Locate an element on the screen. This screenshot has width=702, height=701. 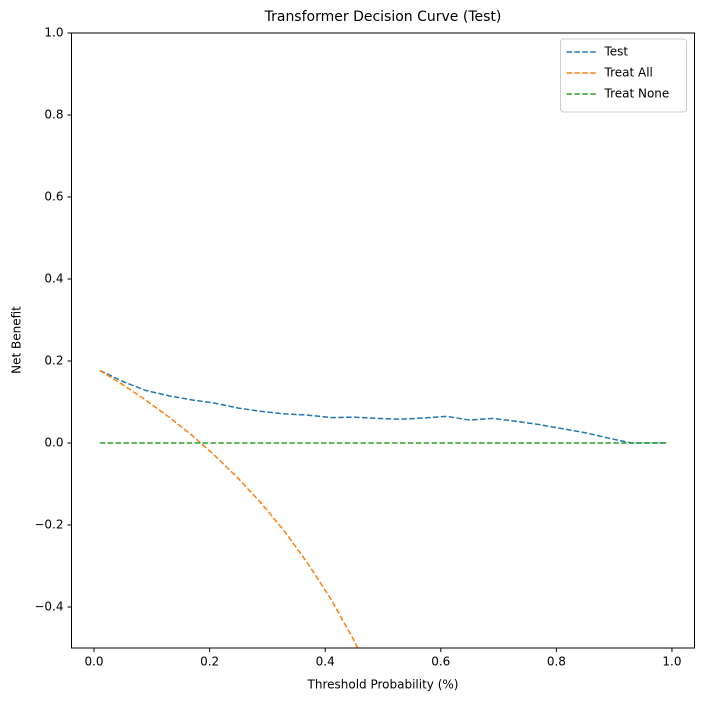
y-axis-label: Net Benefit is located at coordinates (17, 340).